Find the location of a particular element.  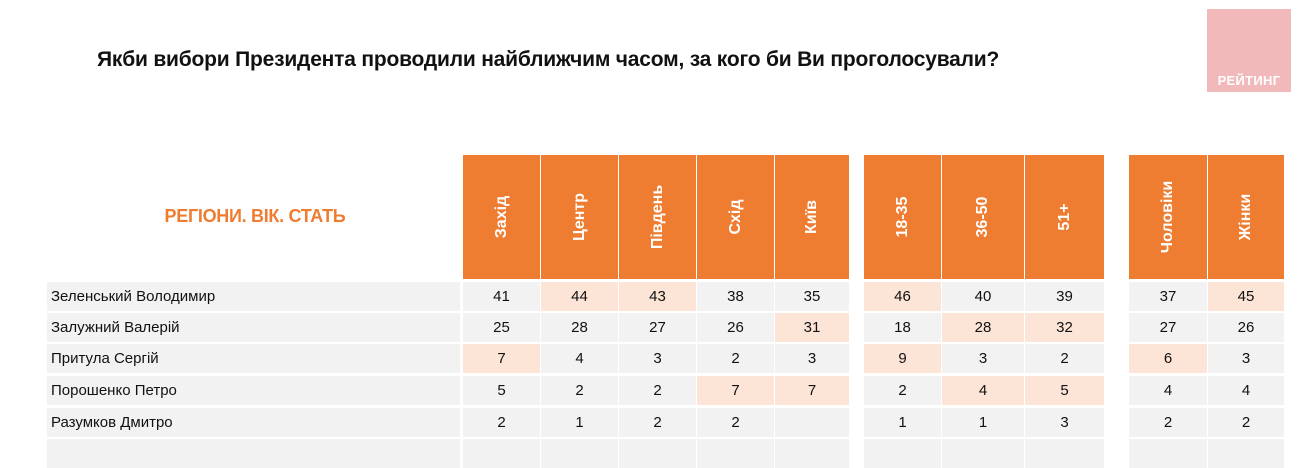

column-header: Київ is located at coordinates (812, 217).